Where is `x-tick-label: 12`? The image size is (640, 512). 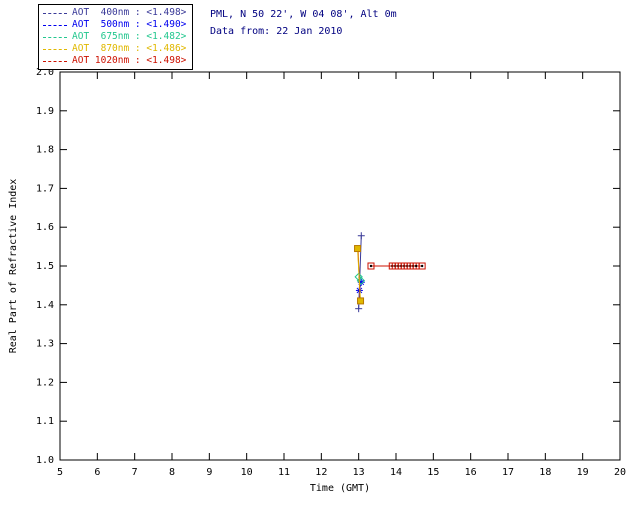 x-tick-label: 12 is located at coordinates (321, 472).